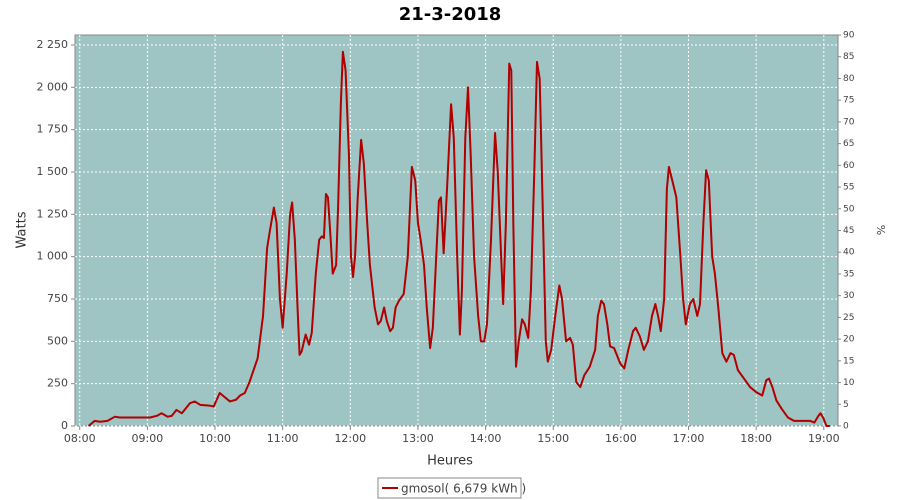 The width and height of the screenshot is (900, 500). Describe the element at coordinates (80, 438) in the screenshot. I see `x-tick-label: 08:00` at that location.